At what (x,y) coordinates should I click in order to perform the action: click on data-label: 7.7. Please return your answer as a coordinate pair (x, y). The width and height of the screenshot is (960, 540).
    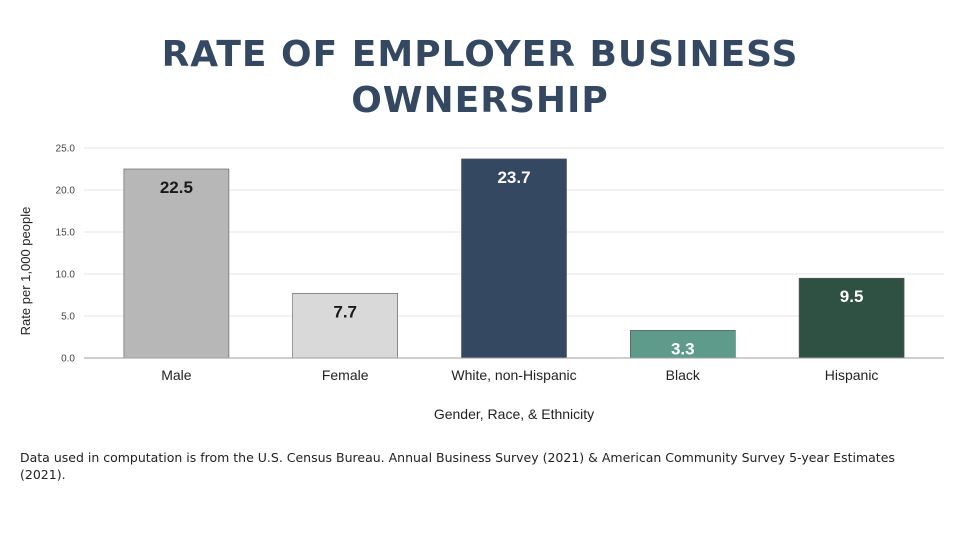
    Looking at the image, I should click on (345, 311).